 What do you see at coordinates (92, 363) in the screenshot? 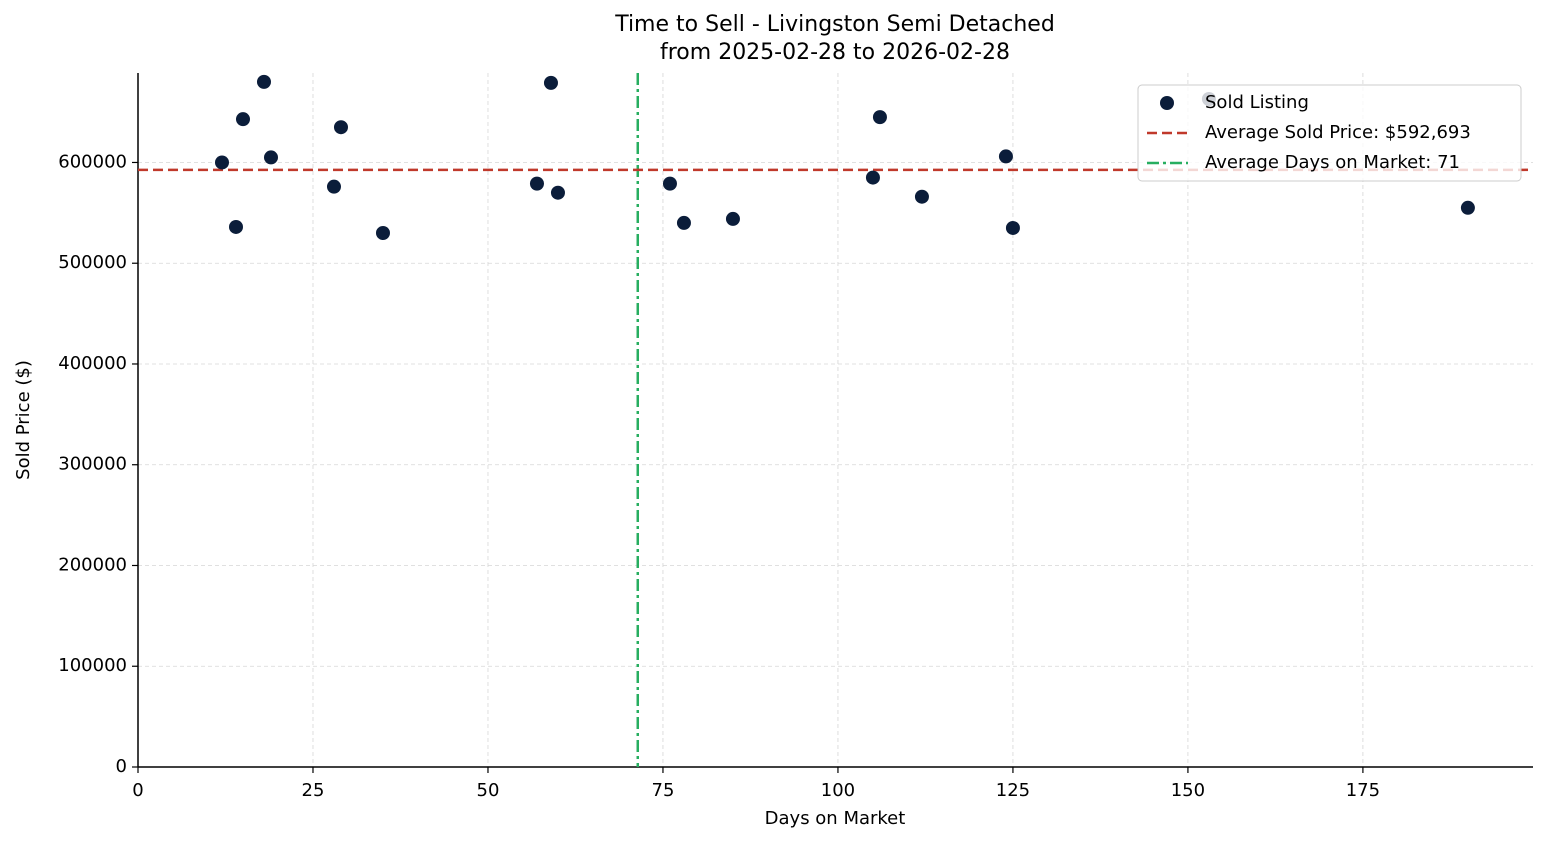
I see `y-tick-label: 400000` at bounding box center [92, 363].